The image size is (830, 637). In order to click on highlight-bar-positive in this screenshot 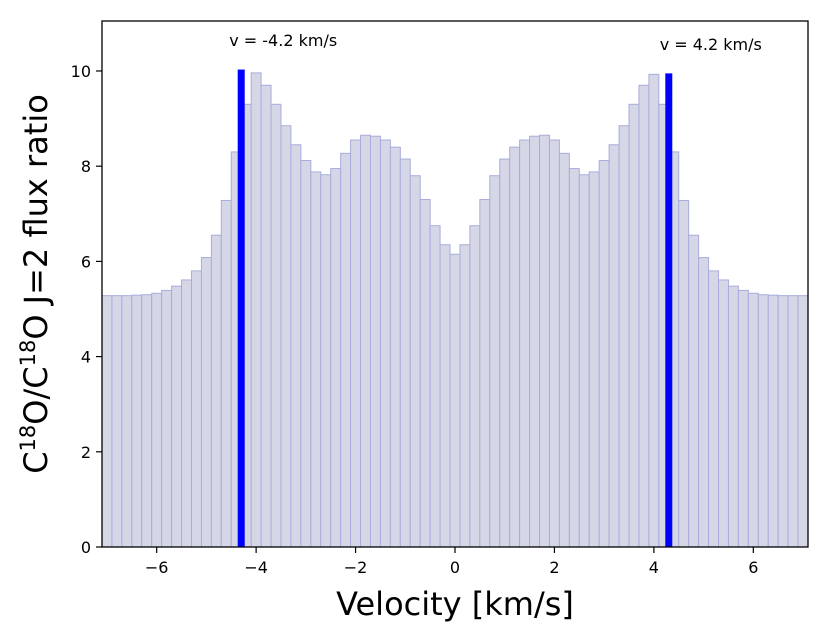, I will do `click(669, 310)`.